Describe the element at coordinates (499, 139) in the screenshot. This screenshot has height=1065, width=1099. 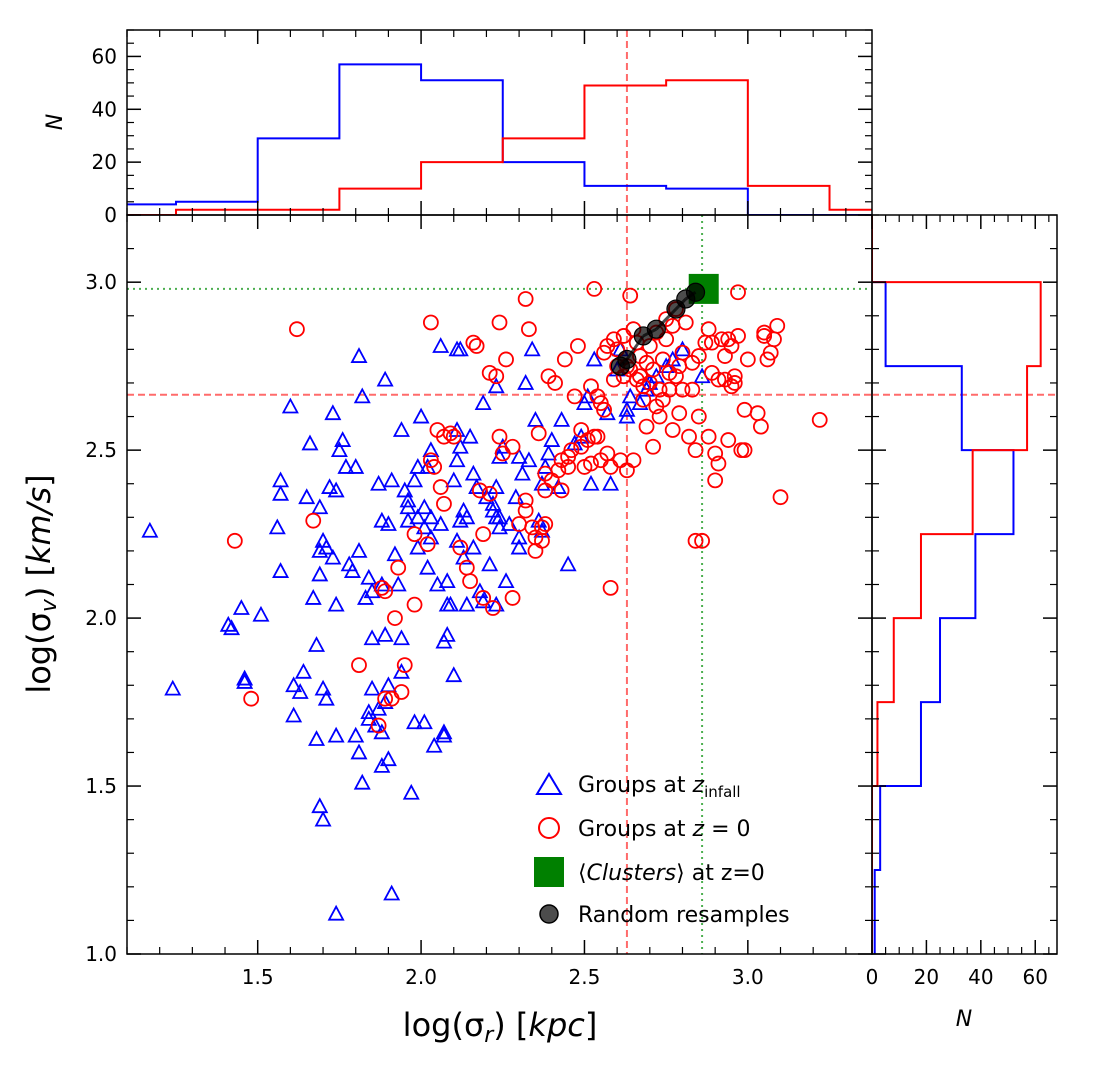
I see `top-histogram-steps` at that location.